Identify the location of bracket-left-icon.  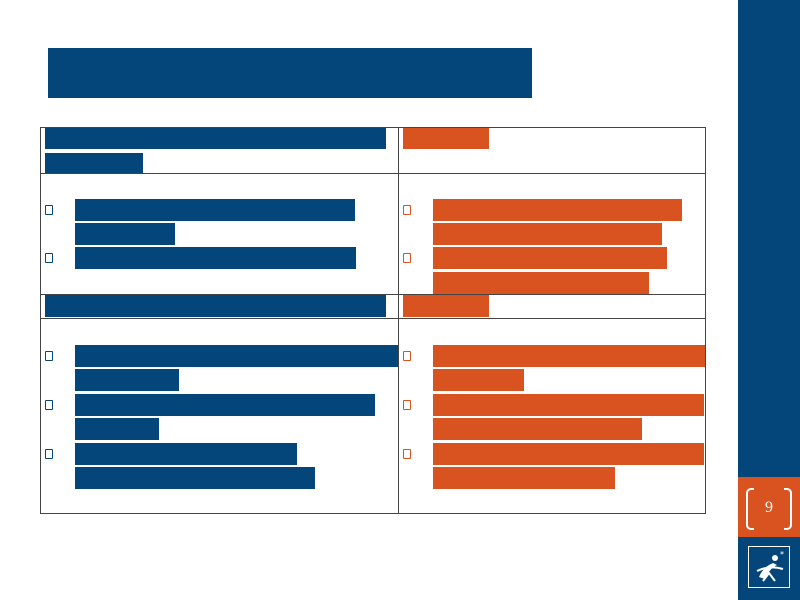
(750, 509).